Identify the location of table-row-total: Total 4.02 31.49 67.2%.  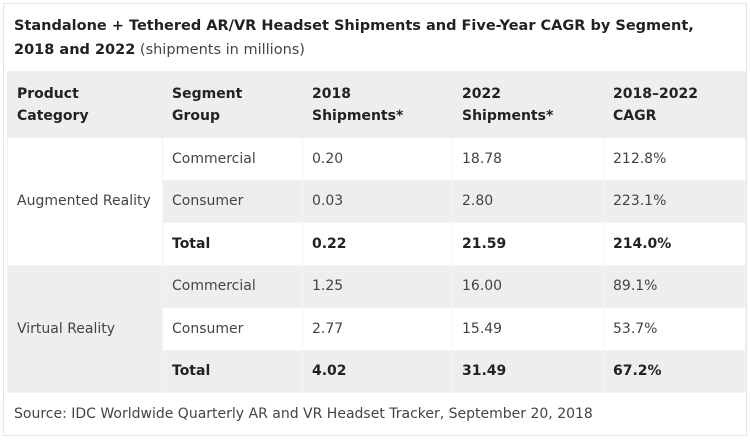
(377, 371).